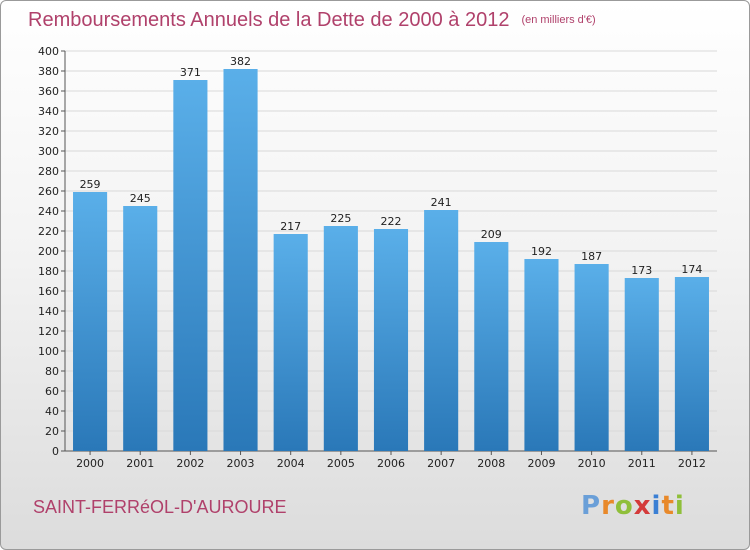 Image resolution: width=750 pixels, height=550 pixels. What do you see at coordinates (52, 371) in the screenshot?
I see `y-tick-label: 80` at bounding box center [52, 371].